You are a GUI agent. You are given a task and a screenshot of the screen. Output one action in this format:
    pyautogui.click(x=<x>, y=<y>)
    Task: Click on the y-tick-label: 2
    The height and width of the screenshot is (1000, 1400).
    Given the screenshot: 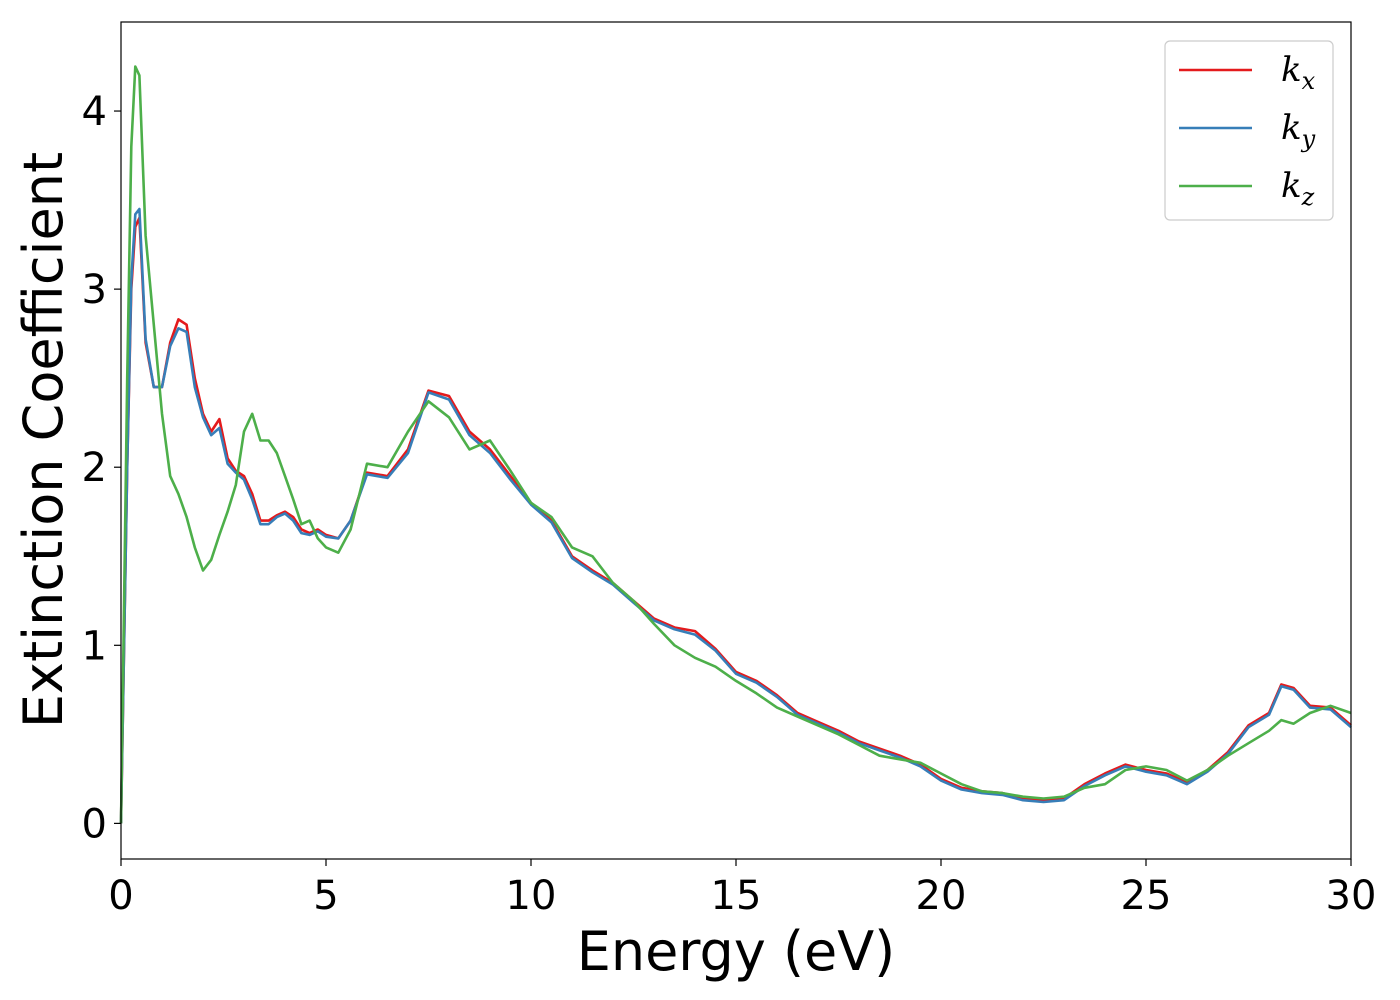 What is the action you would take?
    pyautogui.click(x=94, y=468)
    